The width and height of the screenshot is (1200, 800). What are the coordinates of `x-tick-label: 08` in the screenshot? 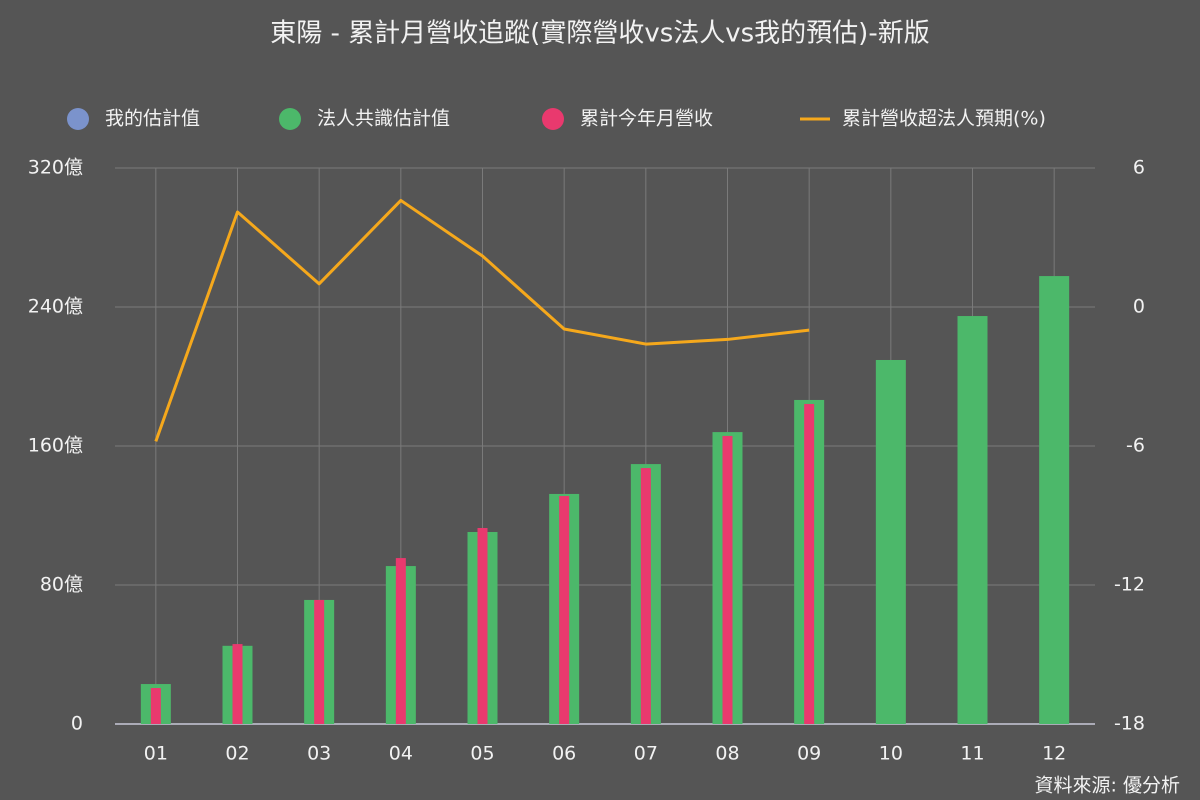 It's located at (727, 754).